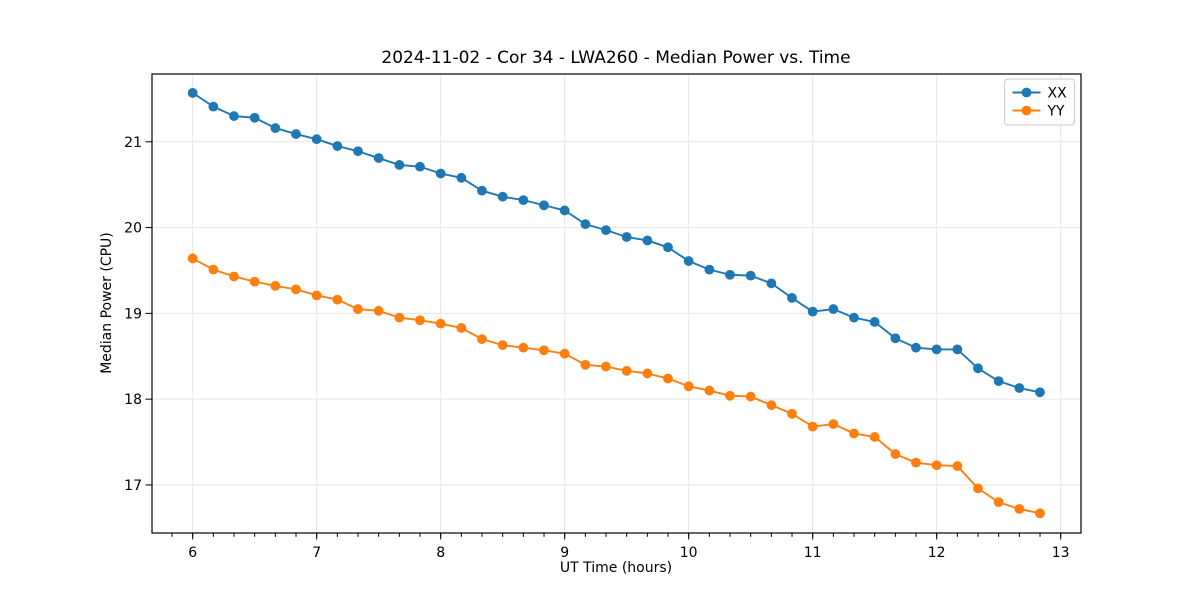 The height and width of the screenshot is (600, 1200). Describe the element at coordinates (133, 486) in the screenshot. I see `y-tick-label-17: 17` at that location.